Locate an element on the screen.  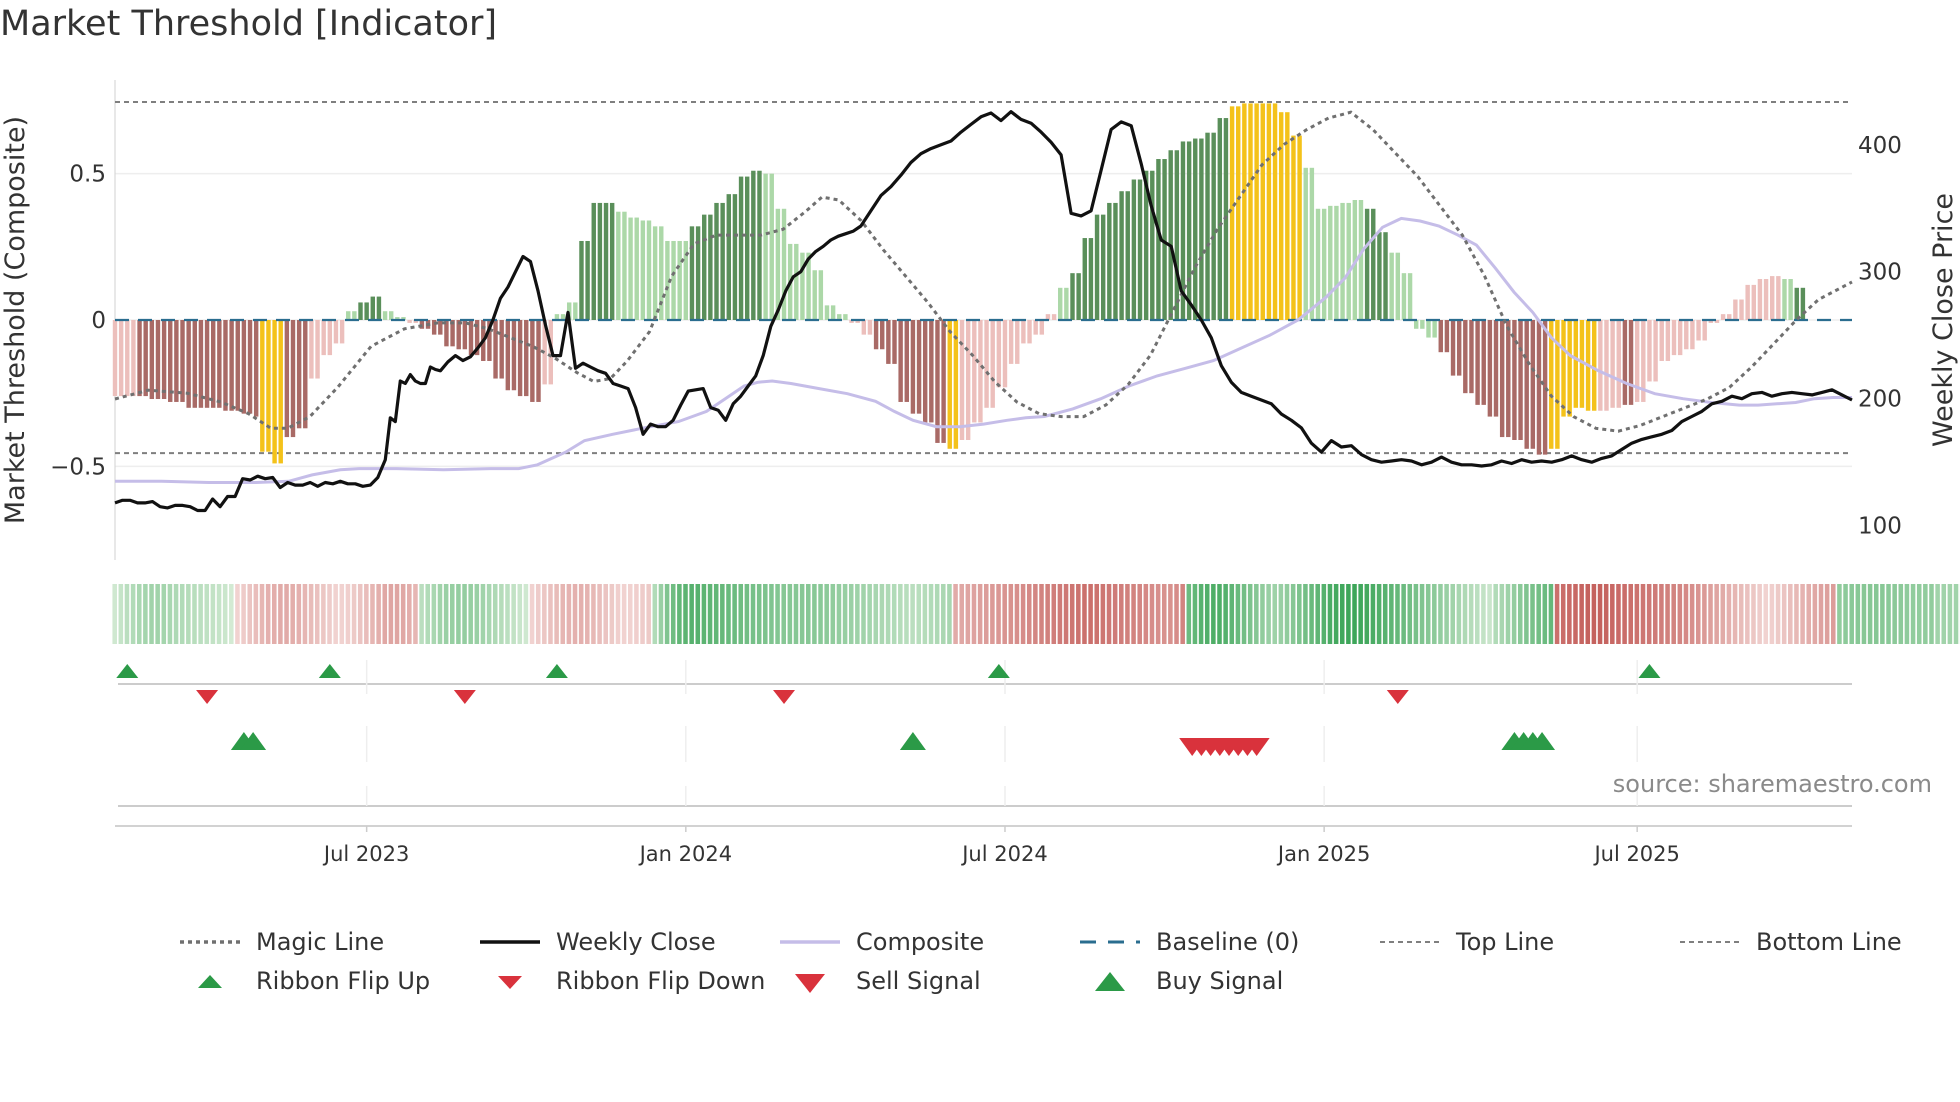
legend-item-buy: Buy Signal is located at coordinates (1180, 981).